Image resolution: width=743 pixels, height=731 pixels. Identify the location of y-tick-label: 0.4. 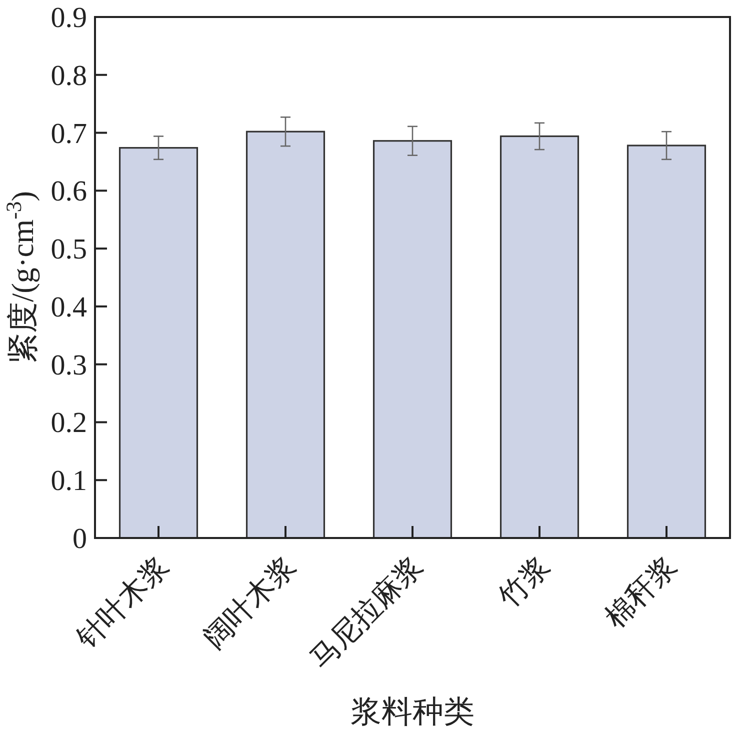
(69, 307).